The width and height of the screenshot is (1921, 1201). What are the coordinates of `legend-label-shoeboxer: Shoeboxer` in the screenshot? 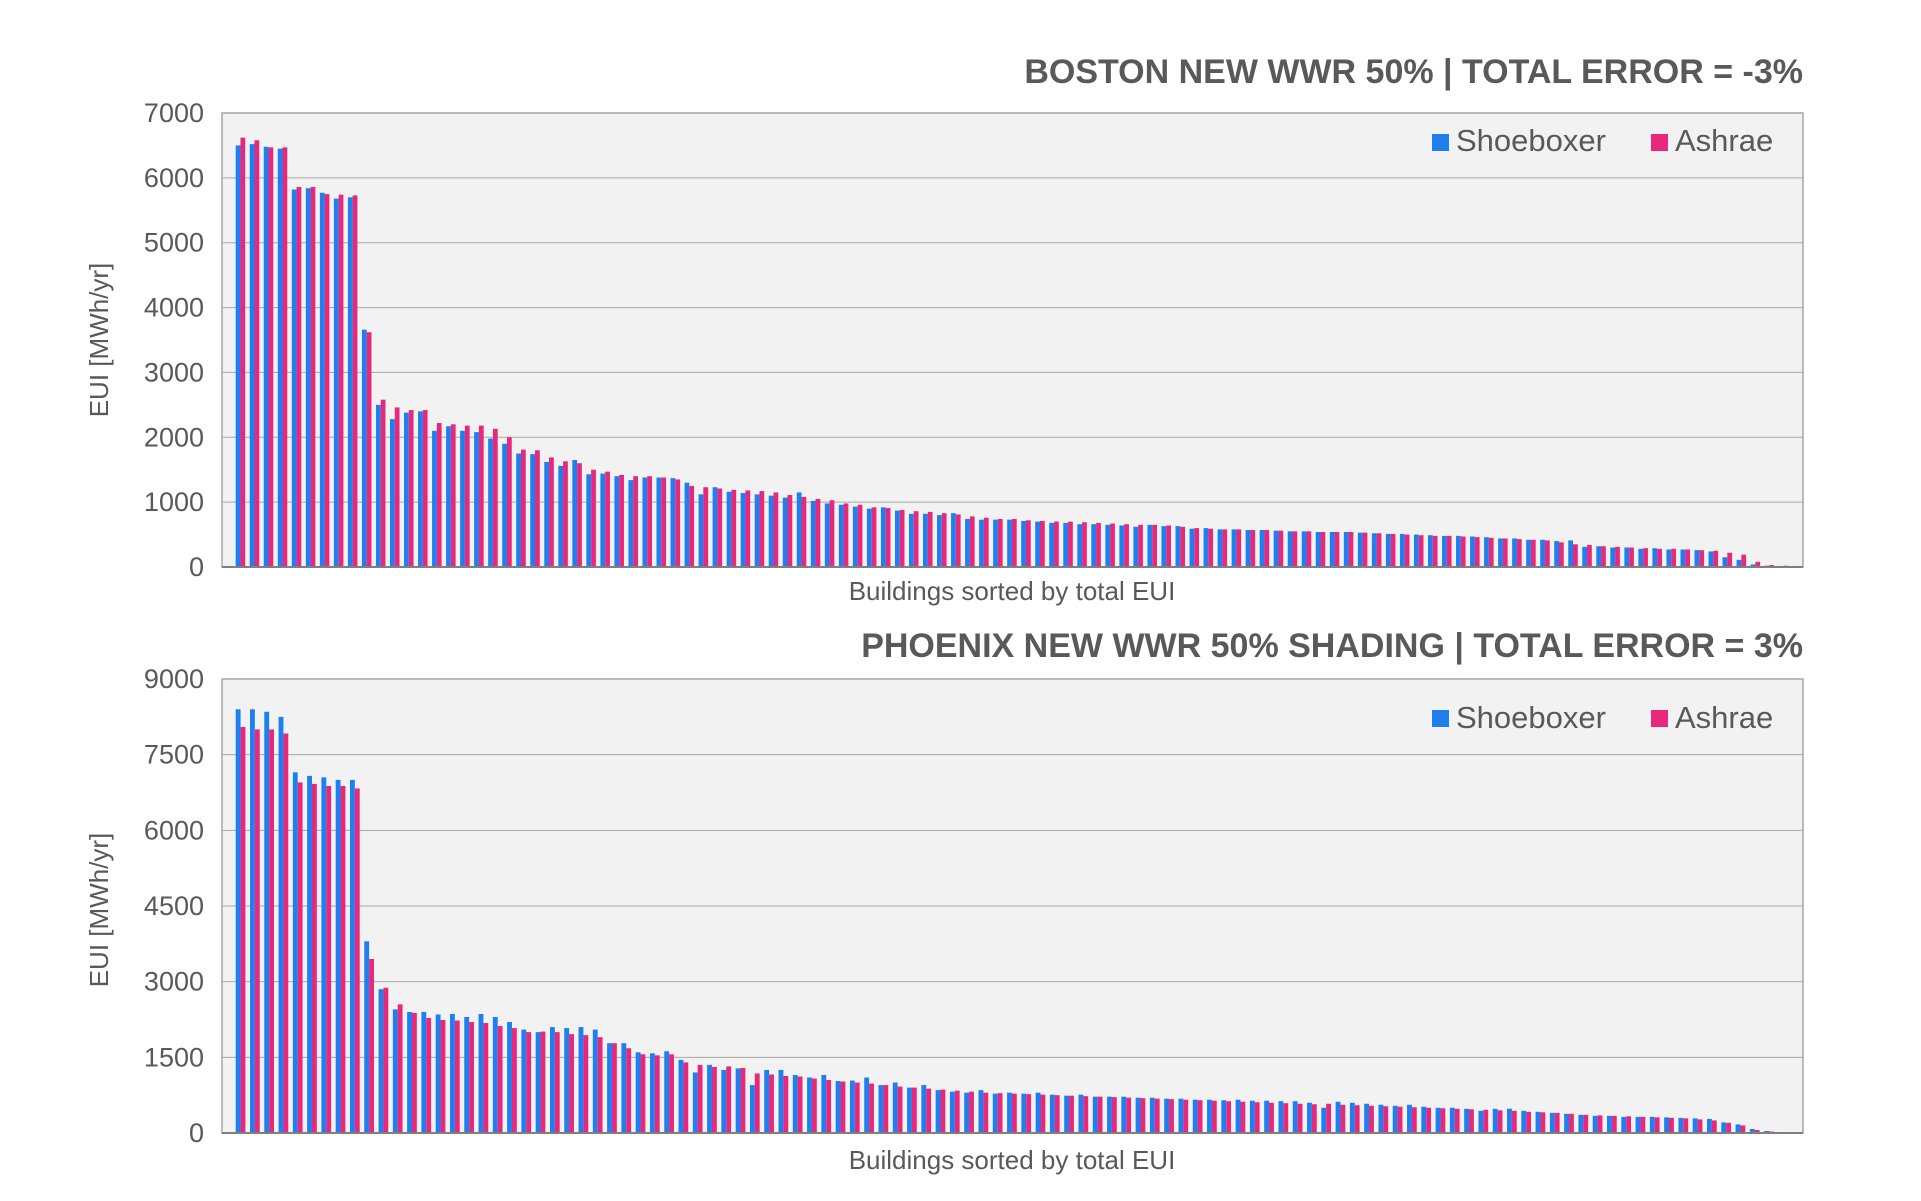 It's located at (1531, 140).